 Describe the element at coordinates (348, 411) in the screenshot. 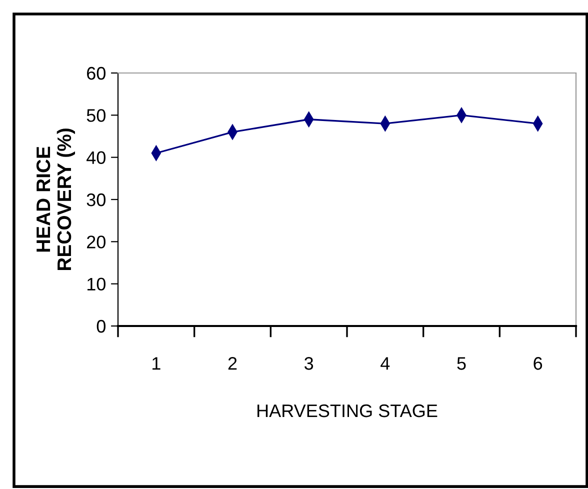

I see `x-axis-title: HARVESTING STAGE` at that location.